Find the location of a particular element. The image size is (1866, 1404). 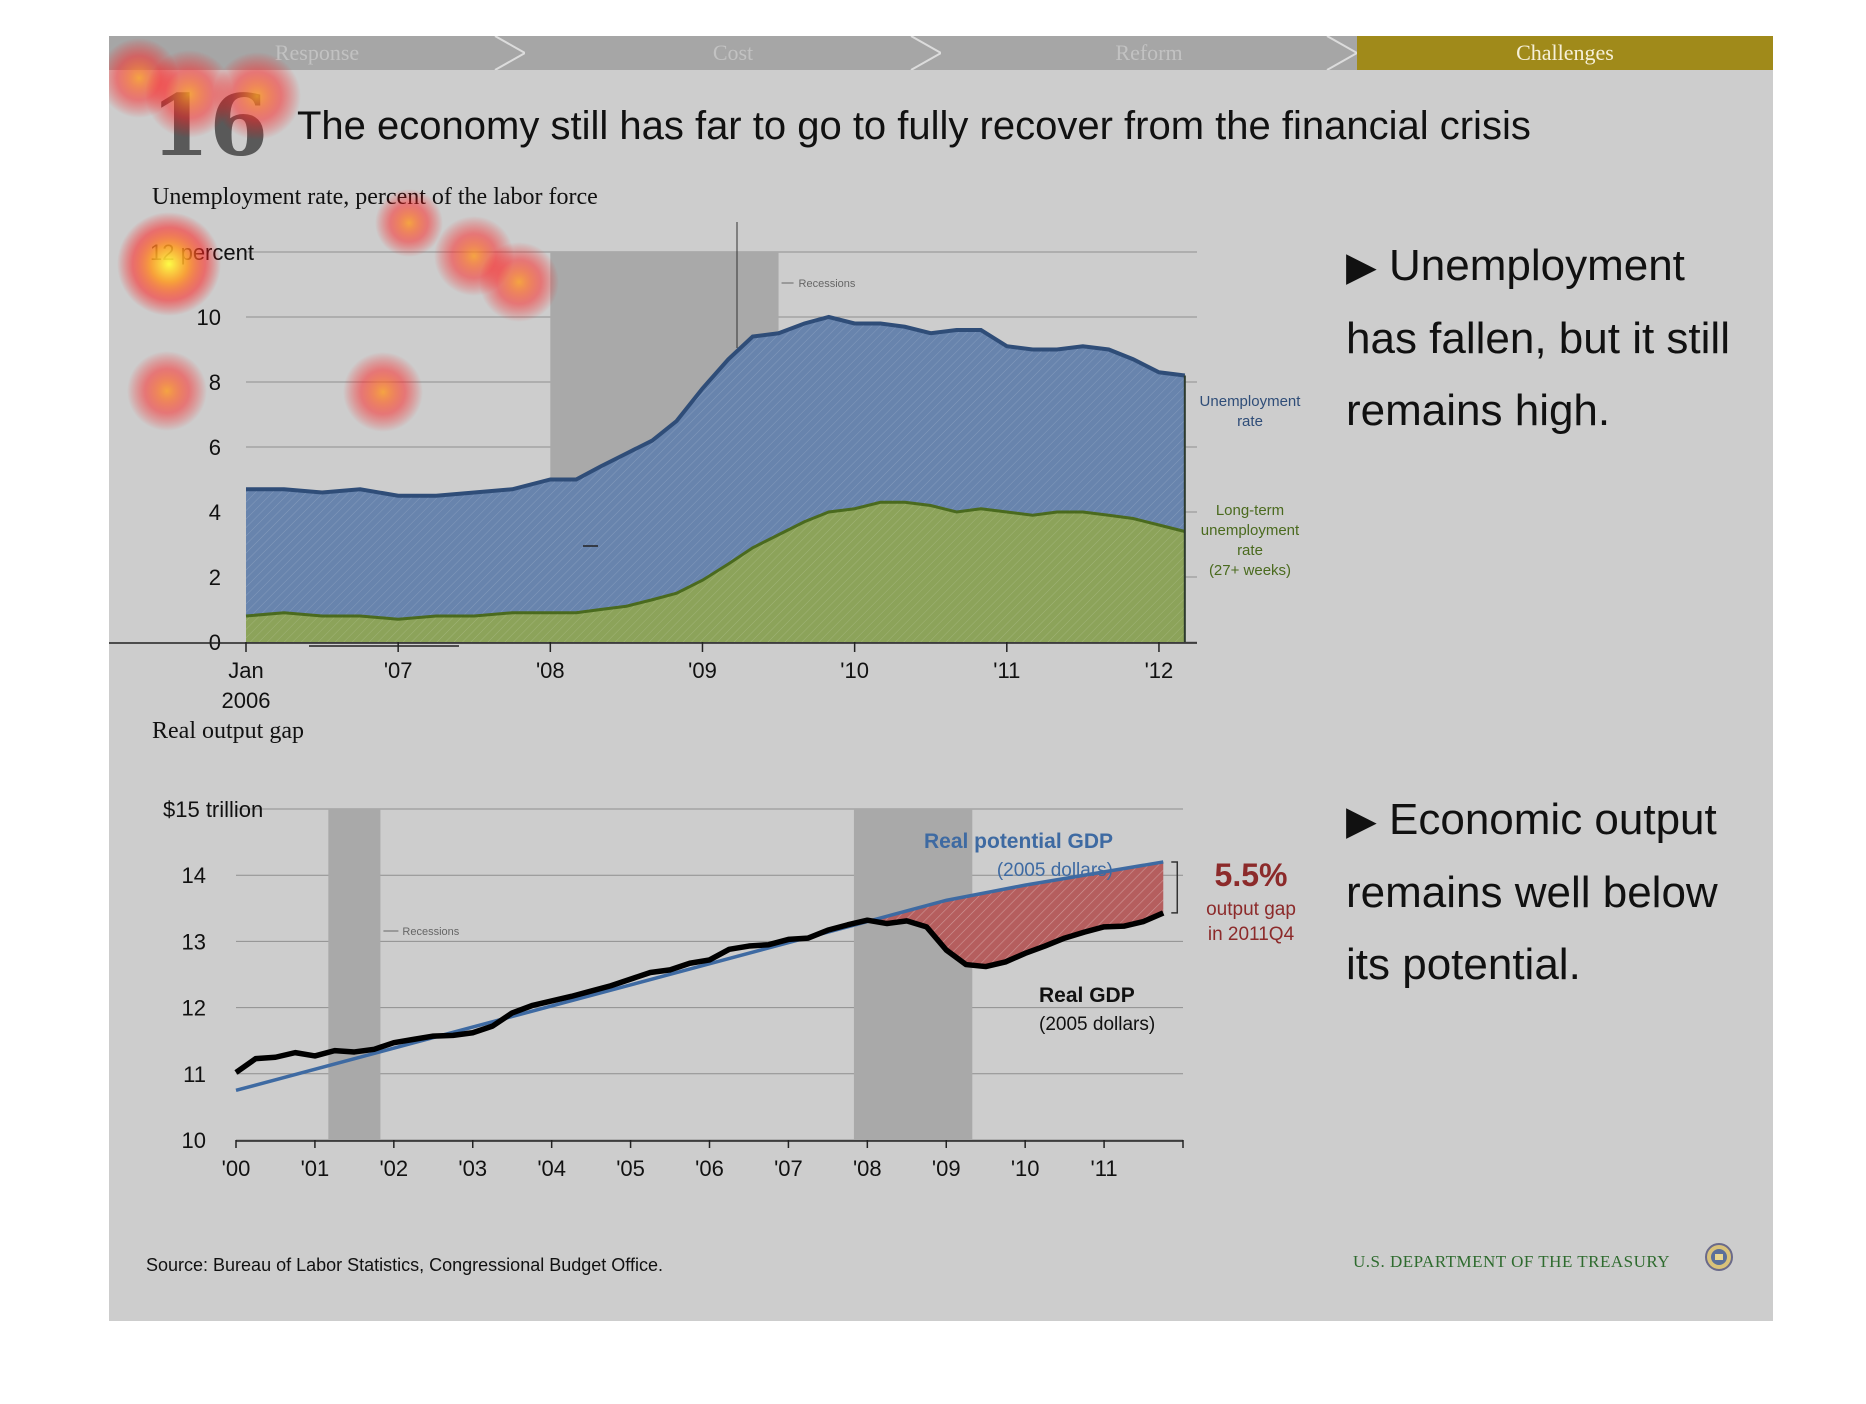

x-tick-label: '06 is located at coordinates (709, 1168).